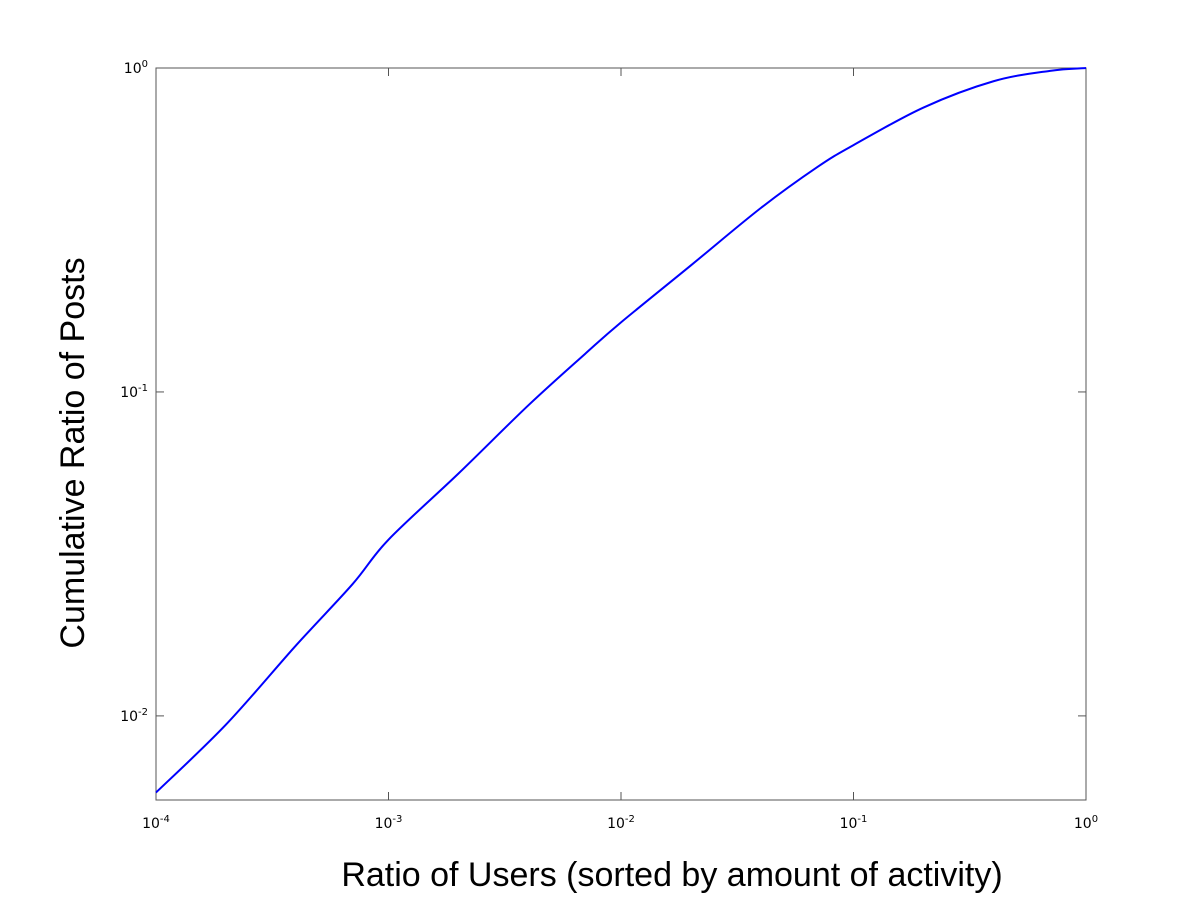 Image resolution: width=1200 pixels, height=900 pixels. I want to click on y-tick-label: 10⁻², so click(134, 716).